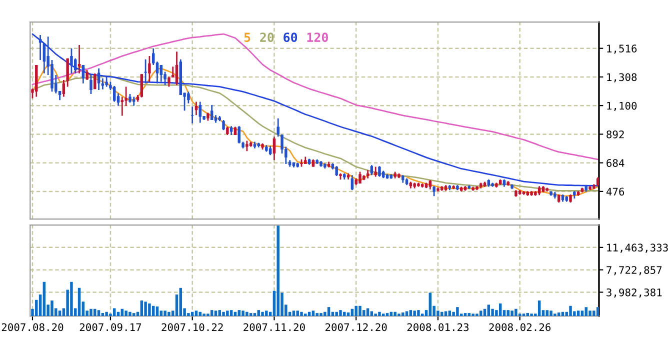 Image resolution: width=670 pixels, height=350 pixels. I want to click on y-tick-label: 684, so click(615, 163).